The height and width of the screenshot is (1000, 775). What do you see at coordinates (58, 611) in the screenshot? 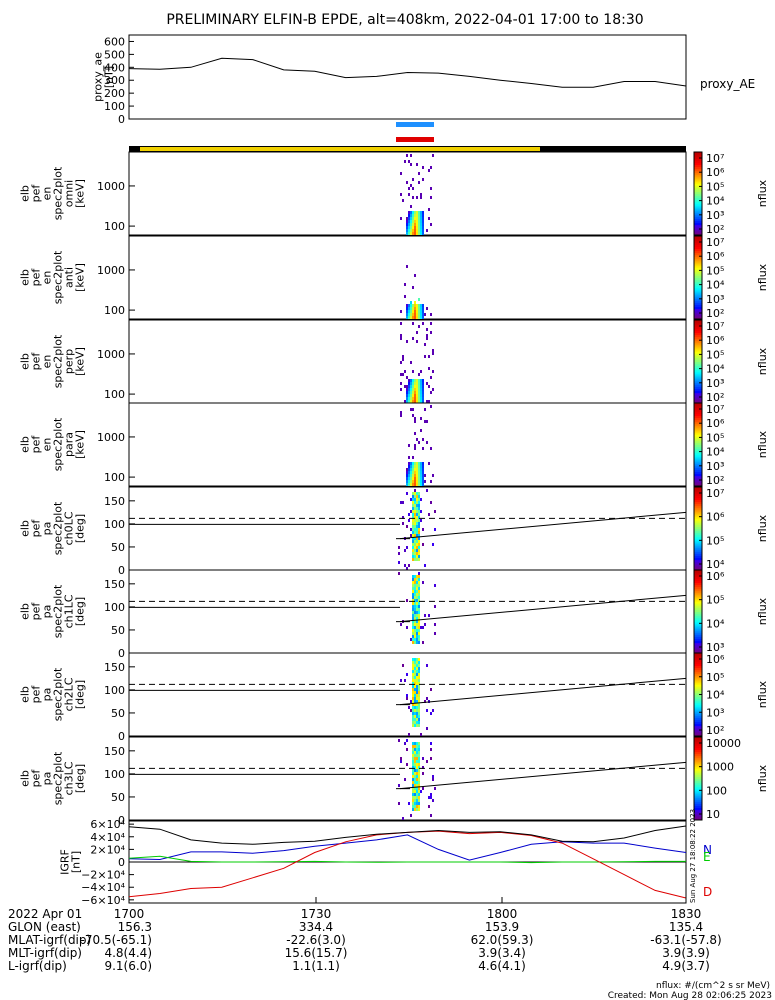
I see `ylabel-pa_ch1-line: spec2plot` at bounding box center [58, 611].